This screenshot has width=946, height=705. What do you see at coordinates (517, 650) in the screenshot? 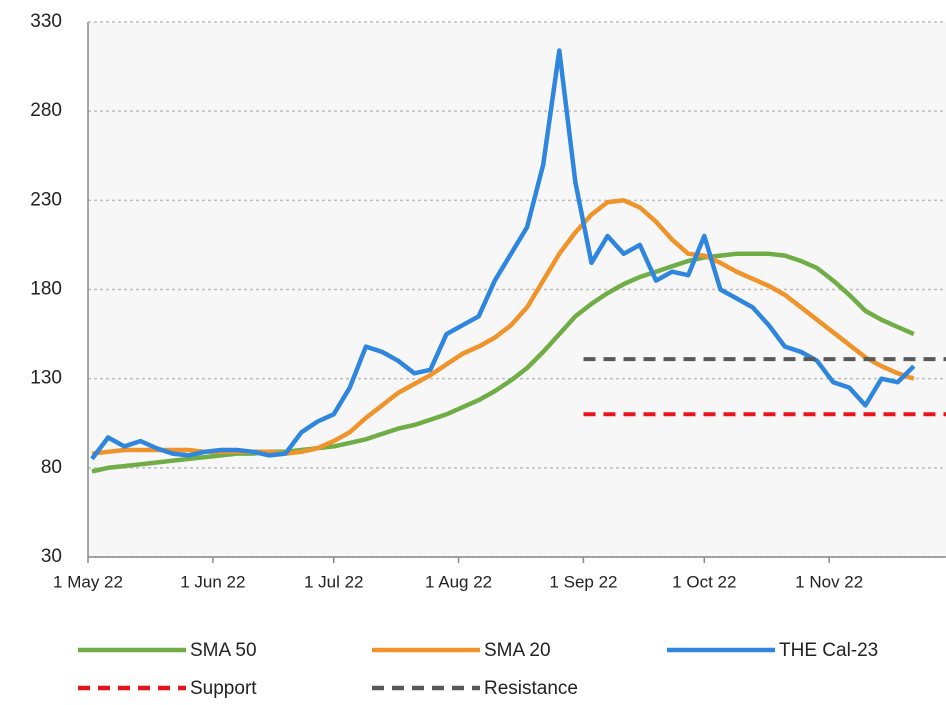
I see `legend-label: SMA 20` at bounding box center [517, 650].